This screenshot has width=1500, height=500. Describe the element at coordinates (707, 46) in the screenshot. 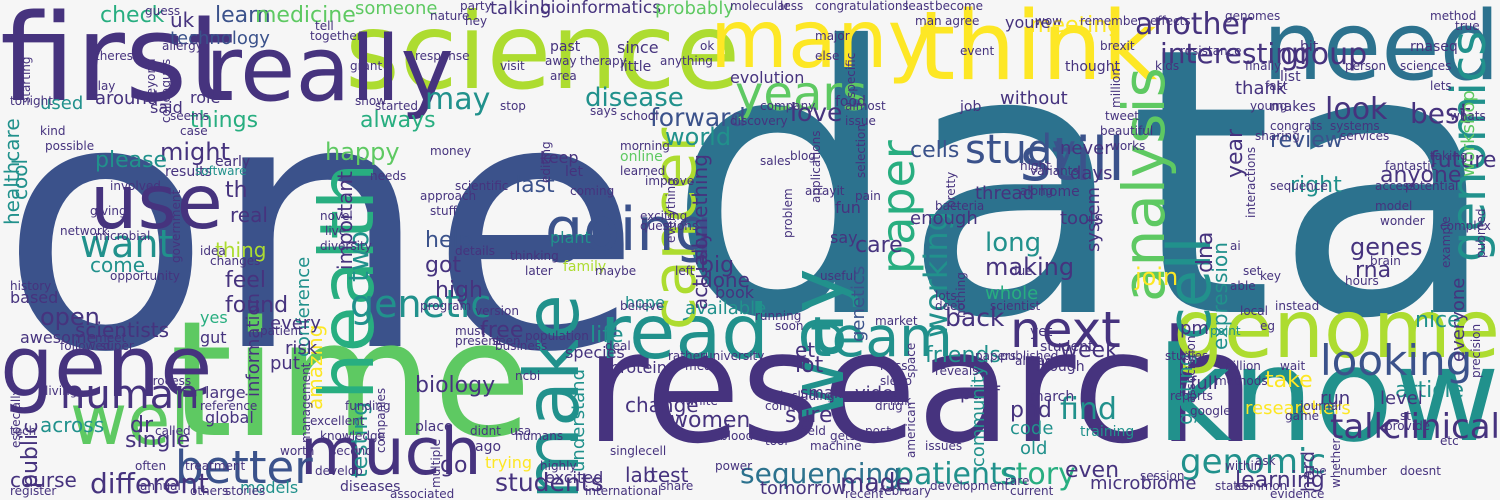

I see `cloud-word-ok: ok` at that location.